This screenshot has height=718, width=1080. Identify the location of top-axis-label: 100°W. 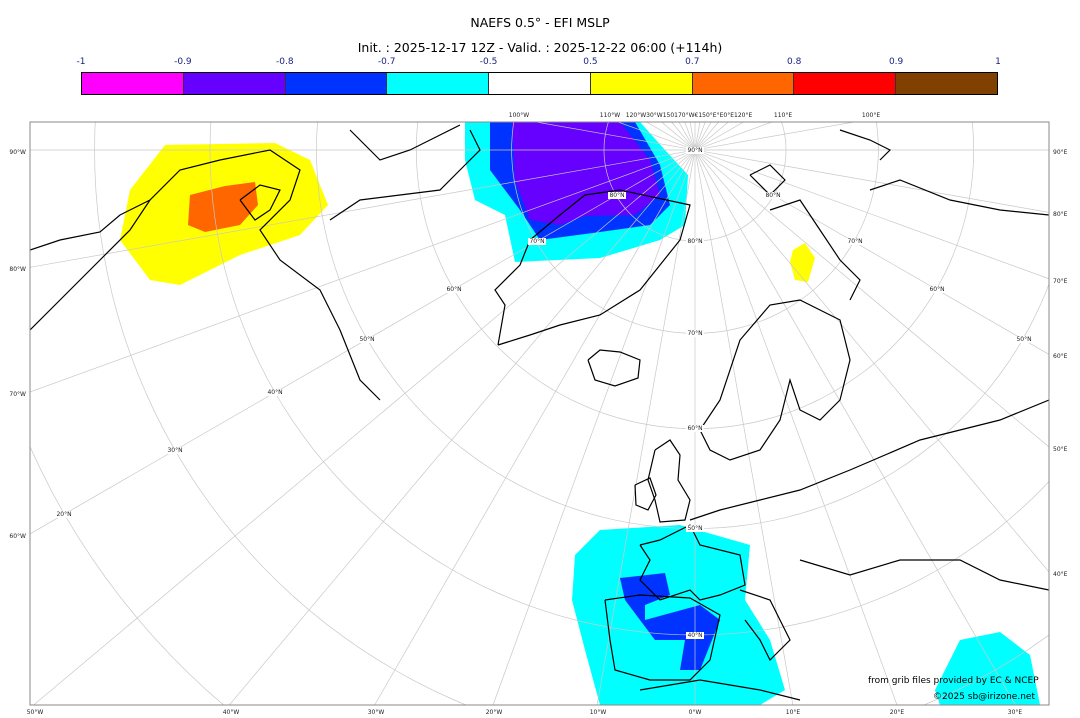
(519, 115).